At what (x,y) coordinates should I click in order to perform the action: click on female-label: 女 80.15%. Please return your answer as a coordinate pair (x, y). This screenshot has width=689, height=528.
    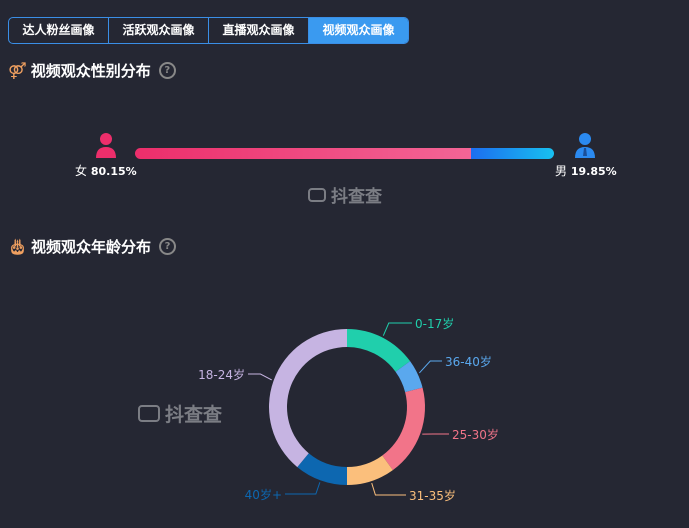
    Looking at the image, I should click on (106, 171).